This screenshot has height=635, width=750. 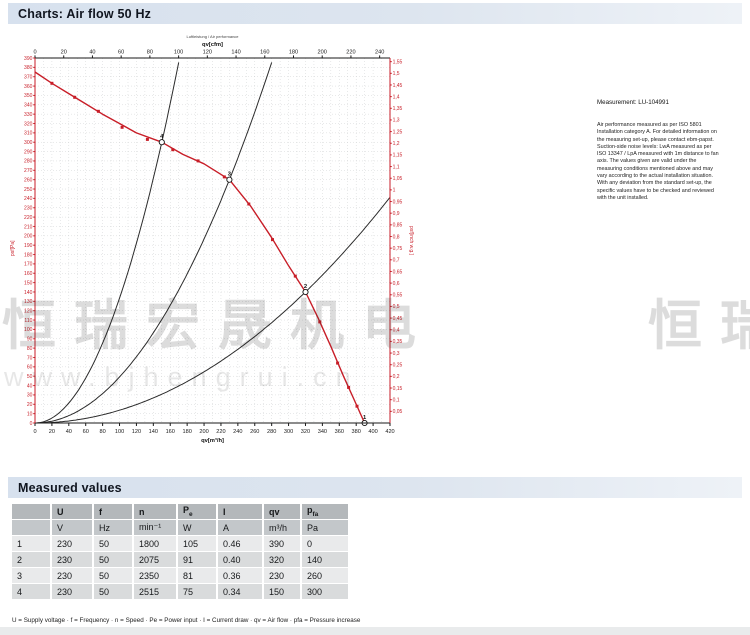 What do you see at coordinates (30, 377) in the screenshot?
I see `svg-text: 50` at bounding box center [30, 377].